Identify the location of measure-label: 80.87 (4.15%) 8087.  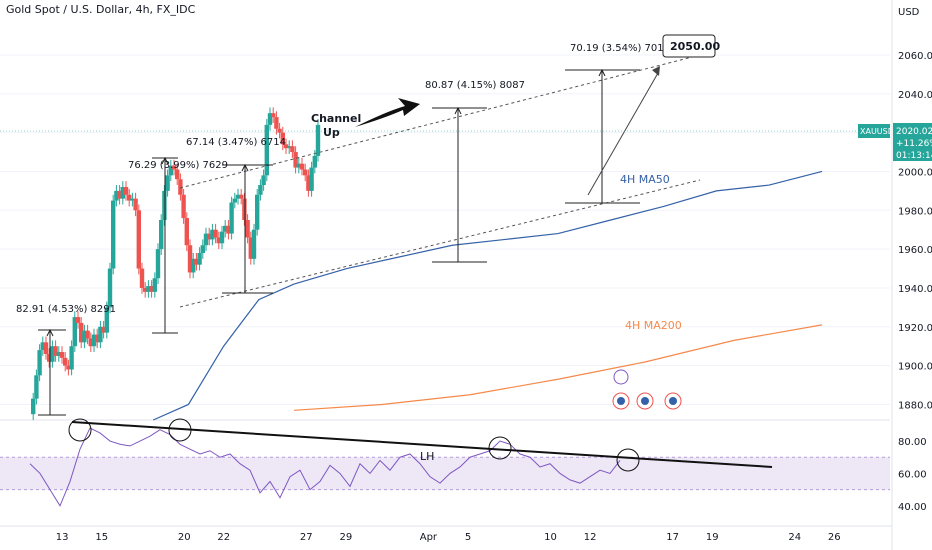
(475, 85).